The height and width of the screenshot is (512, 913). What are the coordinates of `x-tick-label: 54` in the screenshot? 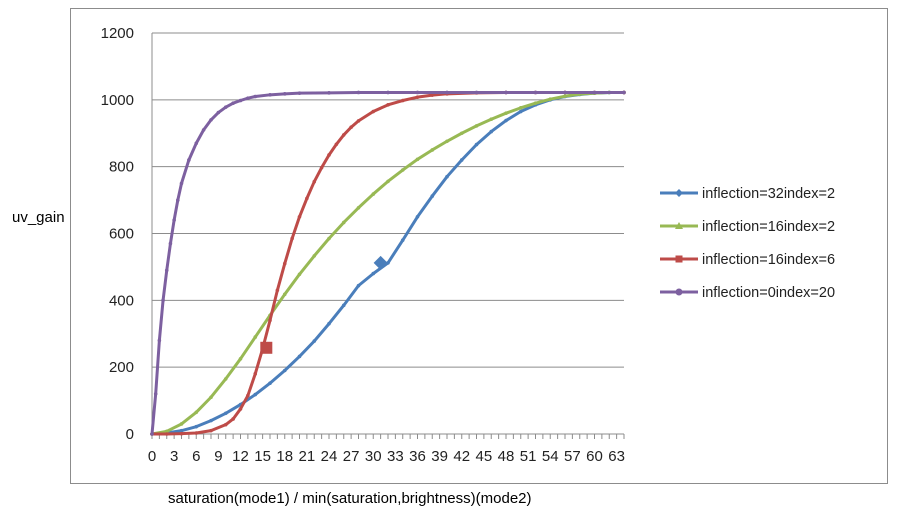 It's located at (550, 456).